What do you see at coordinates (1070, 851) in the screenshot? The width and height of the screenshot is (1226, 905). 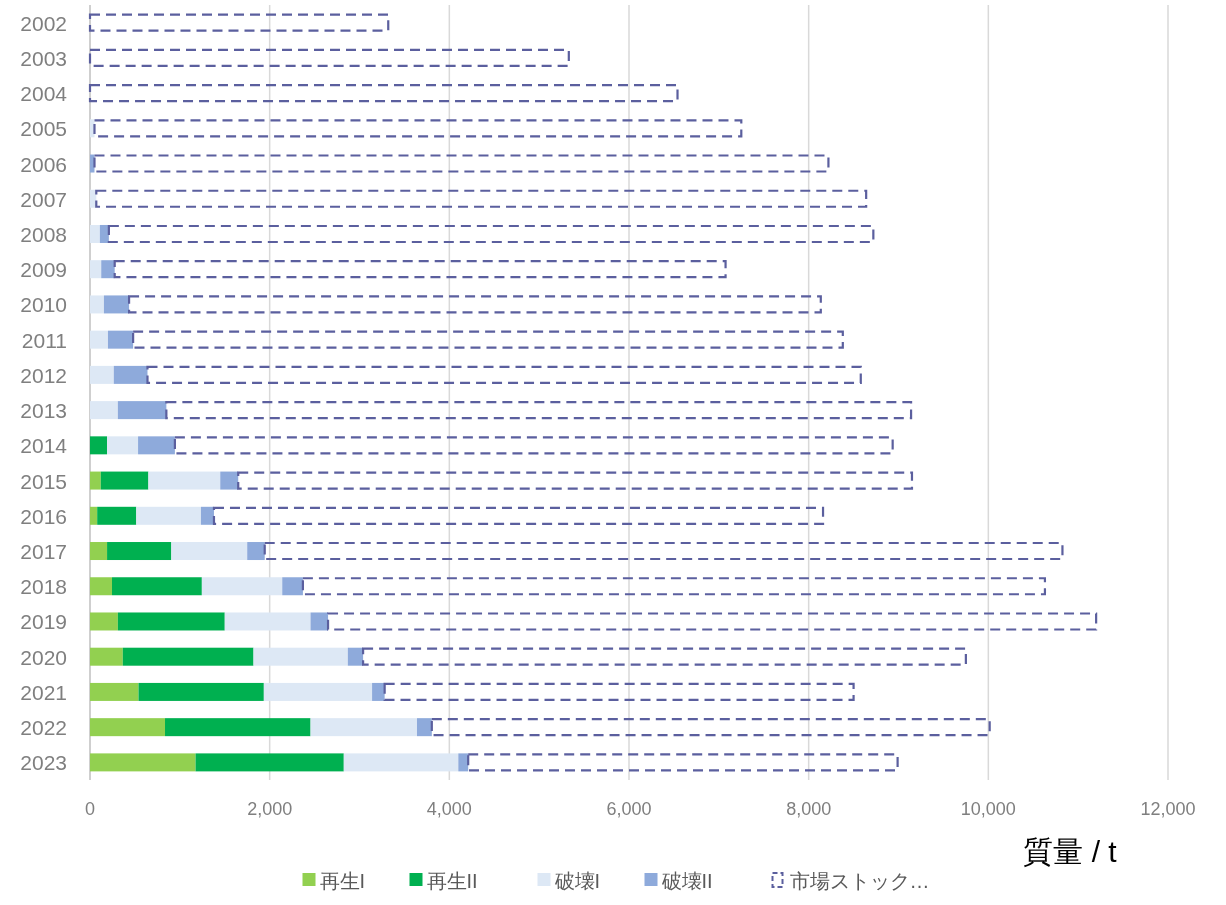 I see `x-axis-title: 質量 / t` at bounding box center [1070, 851].